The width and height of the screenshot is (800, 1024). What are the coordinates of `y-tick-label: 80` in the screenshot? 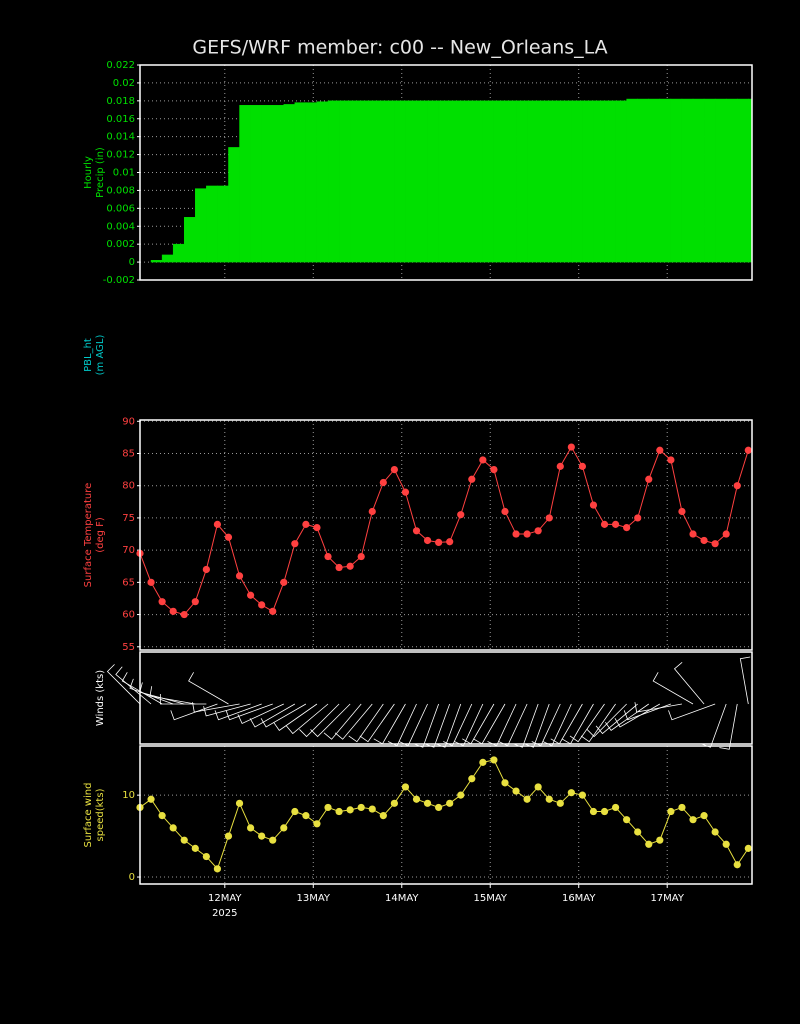 It's located at (128, 486).